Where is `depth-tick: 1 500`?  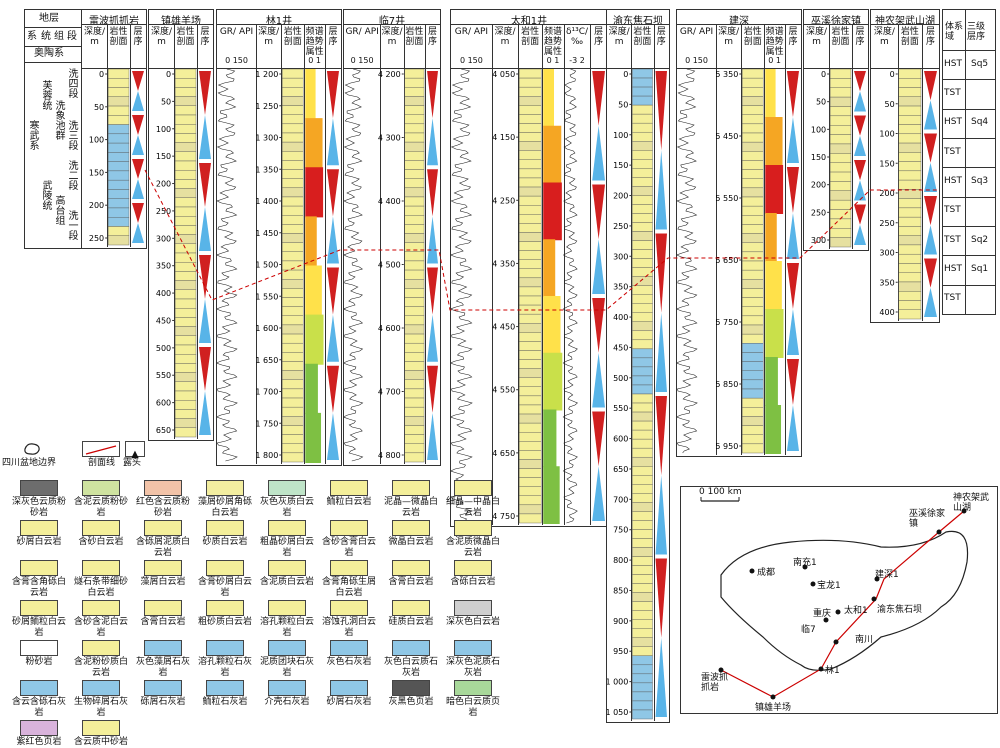
depth-tick: 1 500 is located at coordinates (266, 265).